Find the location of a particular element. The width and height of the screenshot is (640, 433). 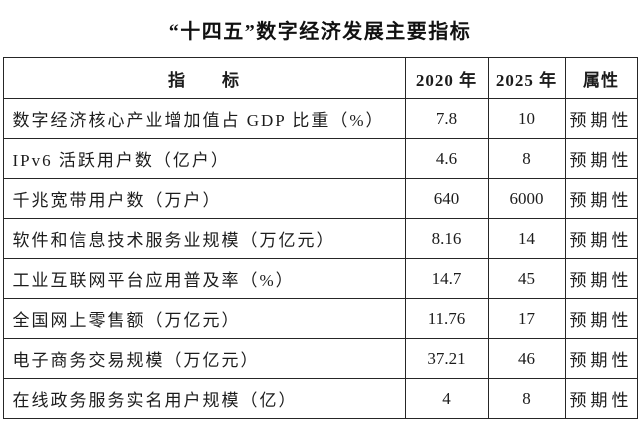

value-2025-cell: 6000 is located at coordinates (526, 198).